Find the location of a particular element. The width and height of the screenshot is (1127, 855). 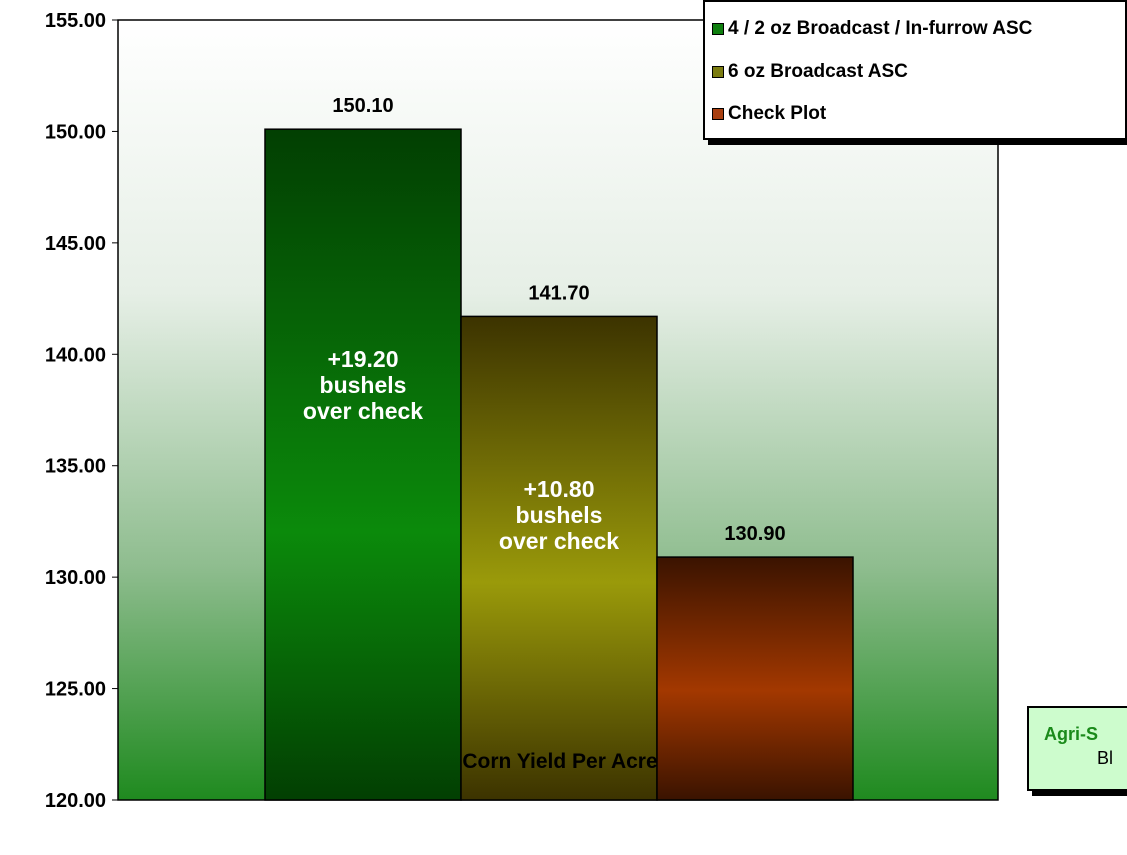

y-tick-label: 145.00 is located at coordinates (75, 244).